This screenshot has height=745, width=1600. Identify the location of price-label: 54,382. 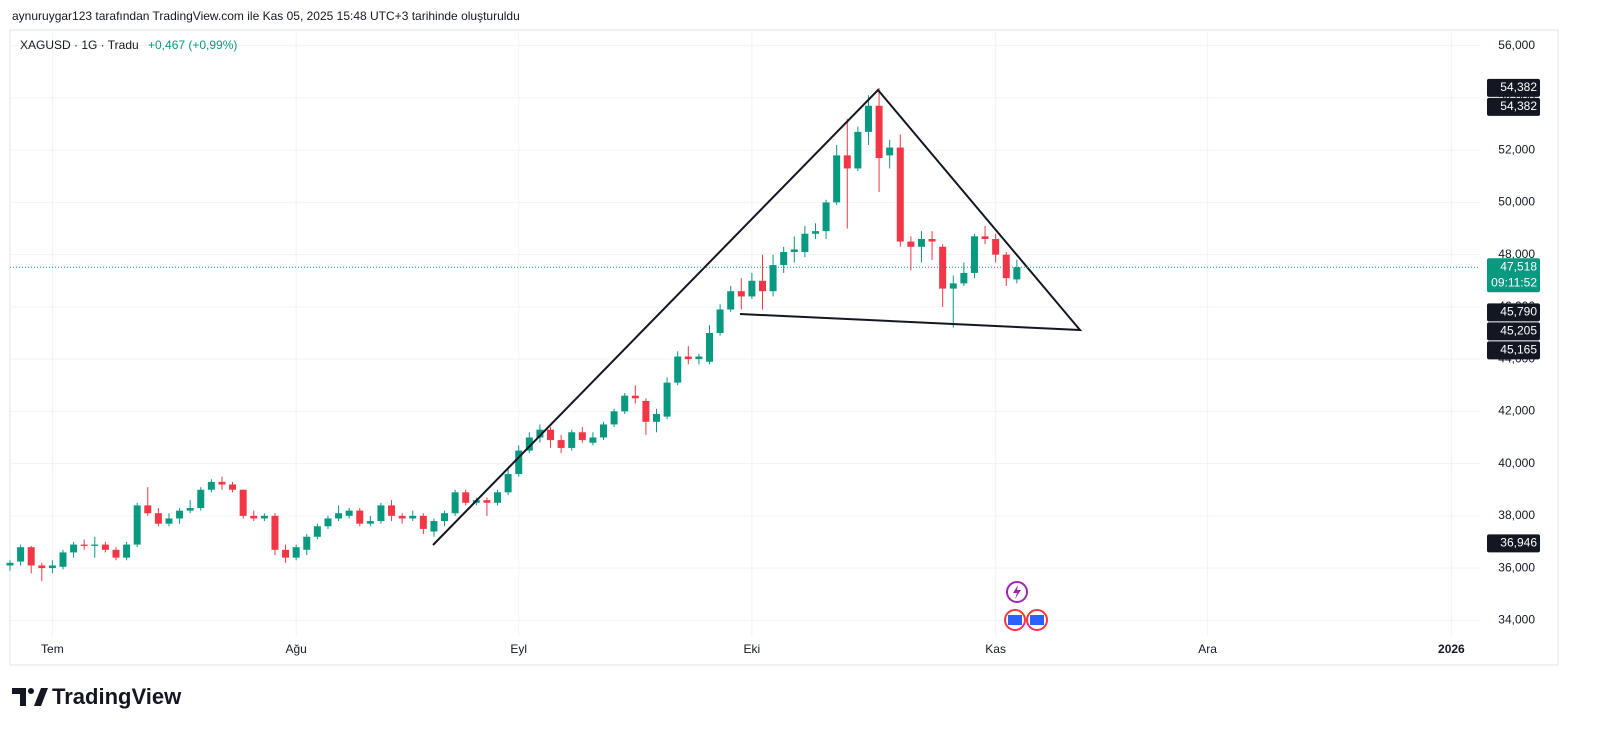
(1518, 106).